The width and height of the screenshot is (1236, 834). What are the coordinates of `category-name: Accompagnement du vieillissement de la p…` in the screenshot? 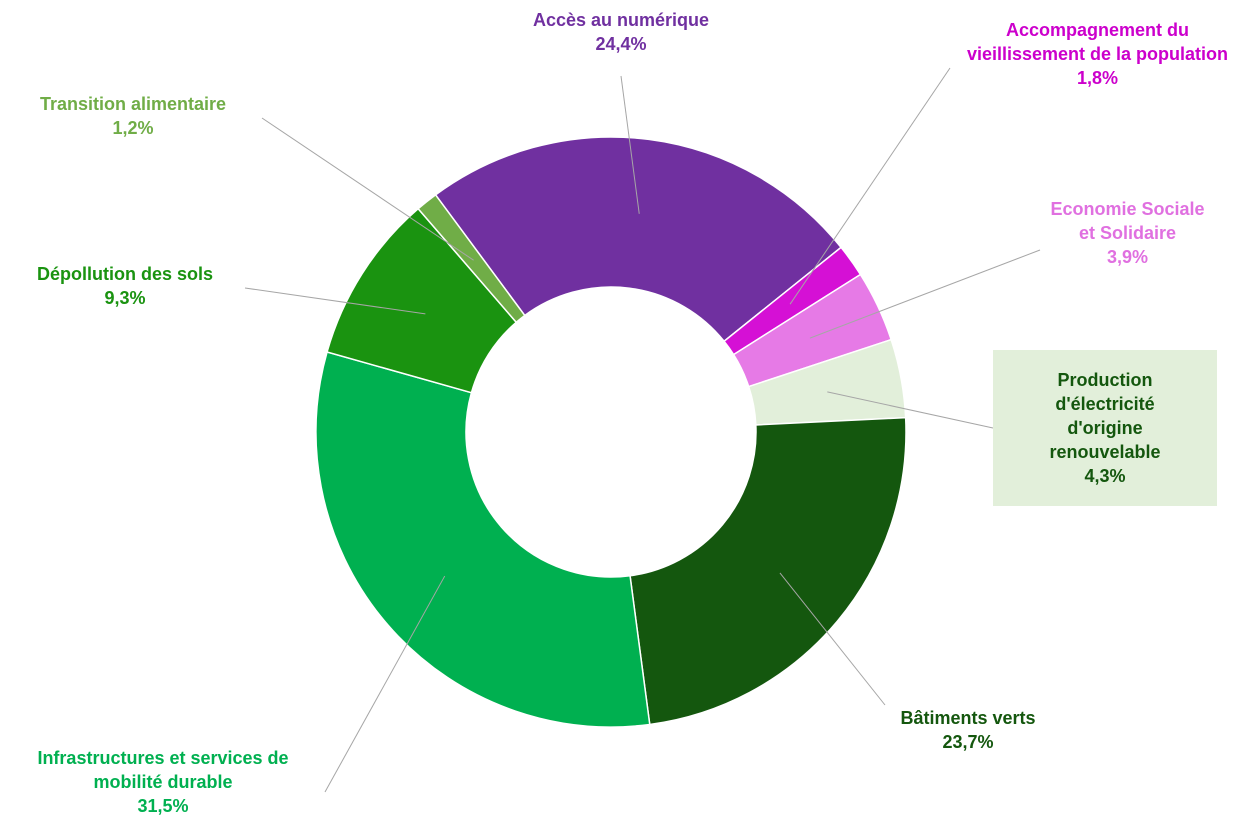 It's located at (1097, 42).